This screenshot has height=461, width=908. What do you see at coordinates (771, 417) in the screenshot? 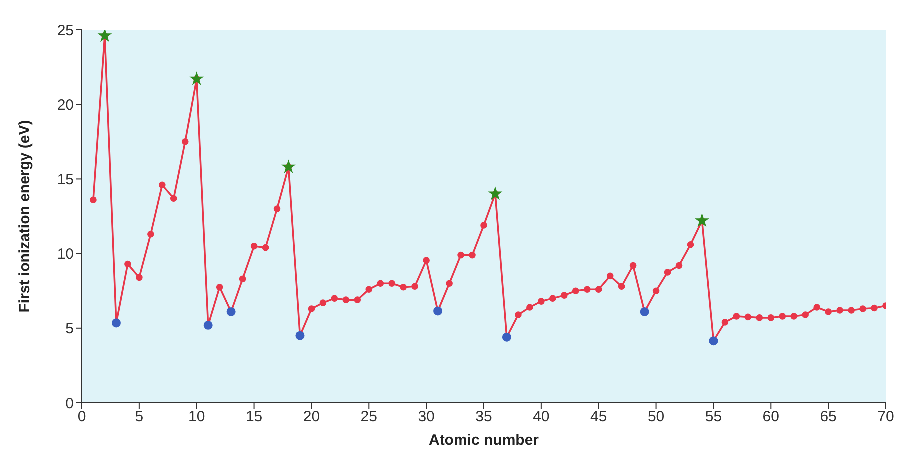
I see `x-tick-label: 60` at bounding box center [771, 417].